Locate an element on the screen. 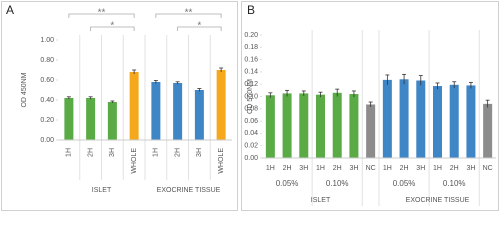 Image resolution: width=500 pixels, height=240 pixels. y-tick-label: 0.02 is located at coordinates (251, 146).